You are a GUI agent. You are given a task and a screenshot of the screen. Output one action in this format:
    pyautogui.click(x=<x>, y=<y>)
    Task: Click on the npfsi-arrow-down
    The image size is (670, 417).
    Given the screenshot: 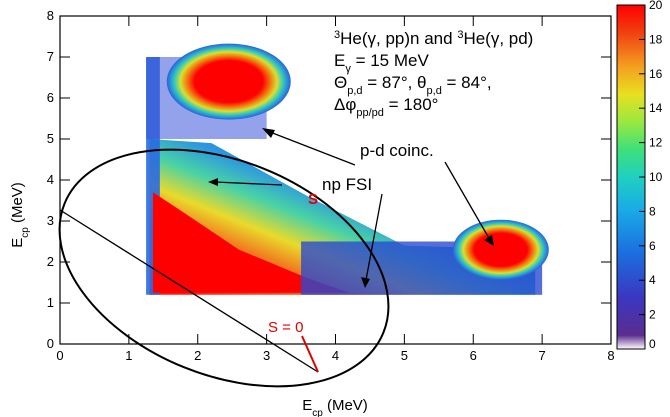 What is the action you would take?
    pyautogui.click(x=374, y=237)
    